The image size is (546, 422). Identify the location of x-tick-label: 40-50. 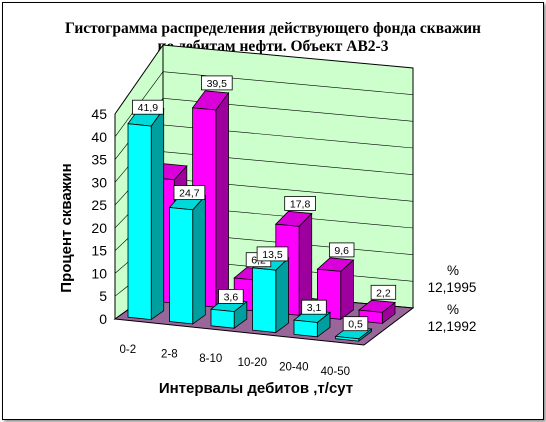
(335, 372).